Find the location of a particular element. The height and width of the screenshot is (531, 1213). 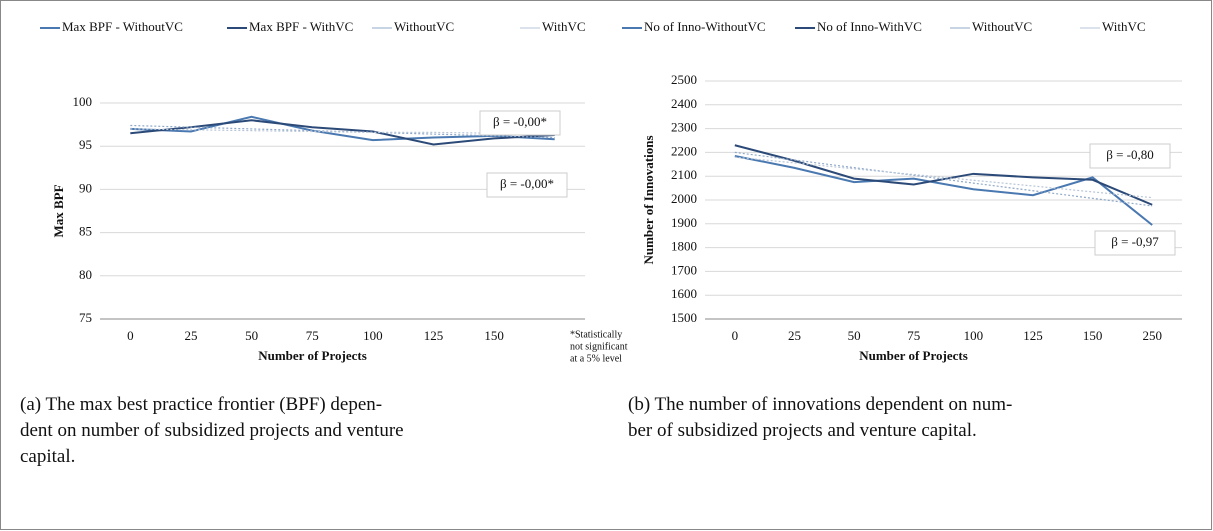

y-tick-label: 2300 is located at coordinates (684, 127).